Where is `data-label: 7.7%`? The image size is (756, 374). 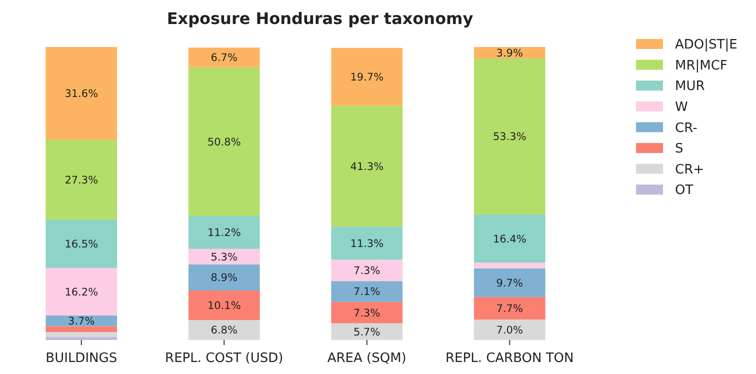 data-label: 7.7% is located at coordinates (509, 308).